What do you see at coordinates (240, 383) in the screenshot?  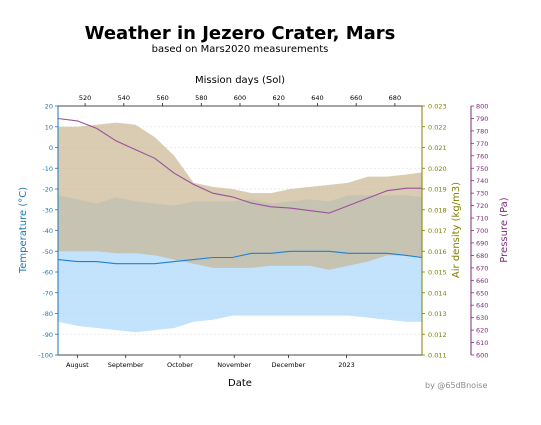 I see `x-axis-label: Date` at bounding box center [240, 383].